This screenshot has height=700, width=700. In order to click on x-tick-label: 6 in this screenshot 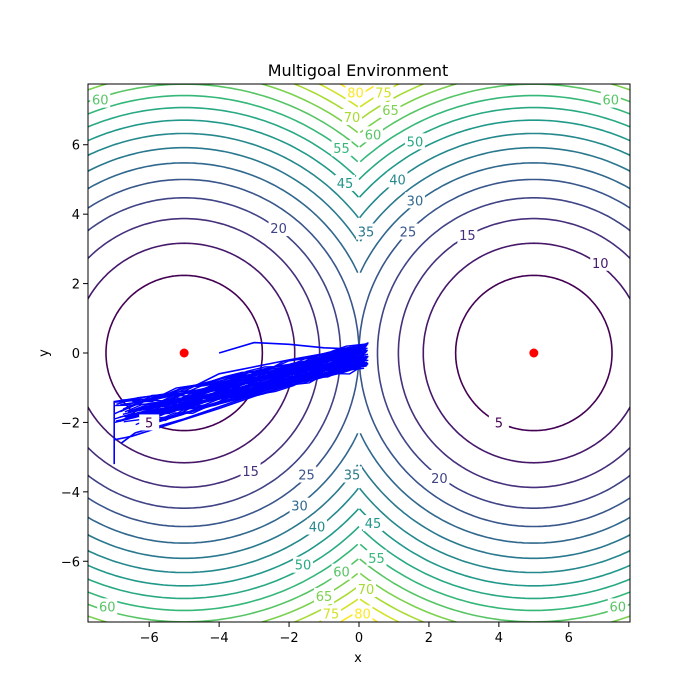, I will do `click(569, 638)`.